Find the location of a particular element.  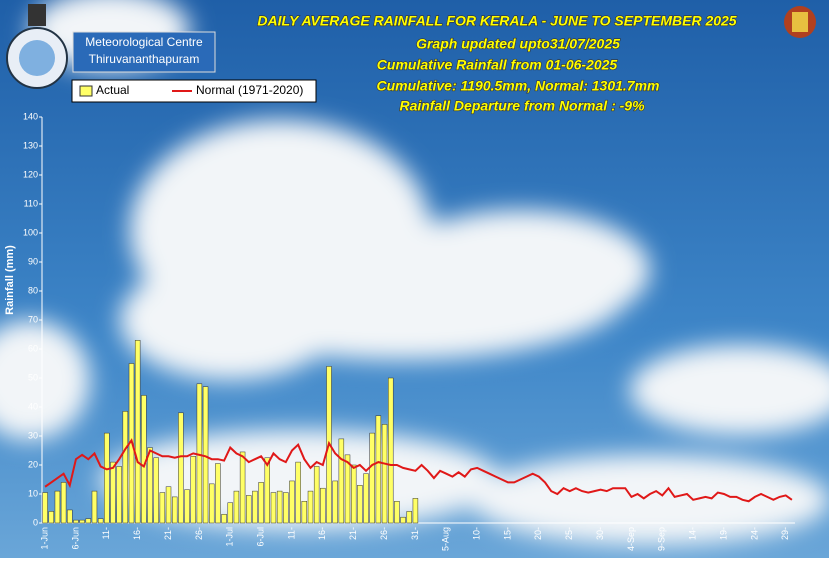

x-tick-label: 31- is located at coordinates (415, 533).